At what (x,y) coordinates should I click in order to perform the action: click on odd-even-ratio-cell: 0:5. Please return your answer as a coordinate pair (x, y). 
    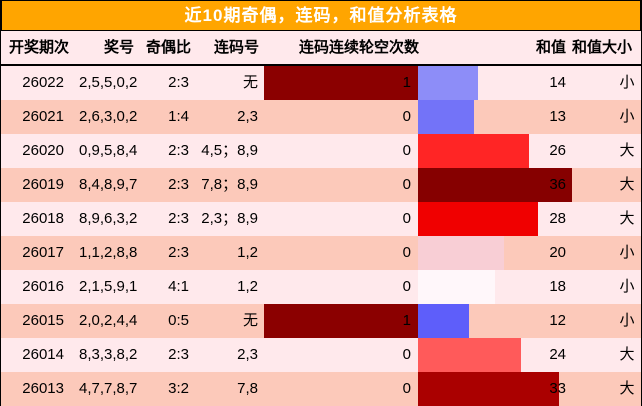
    Looking at the image, I should click on (178, 320).